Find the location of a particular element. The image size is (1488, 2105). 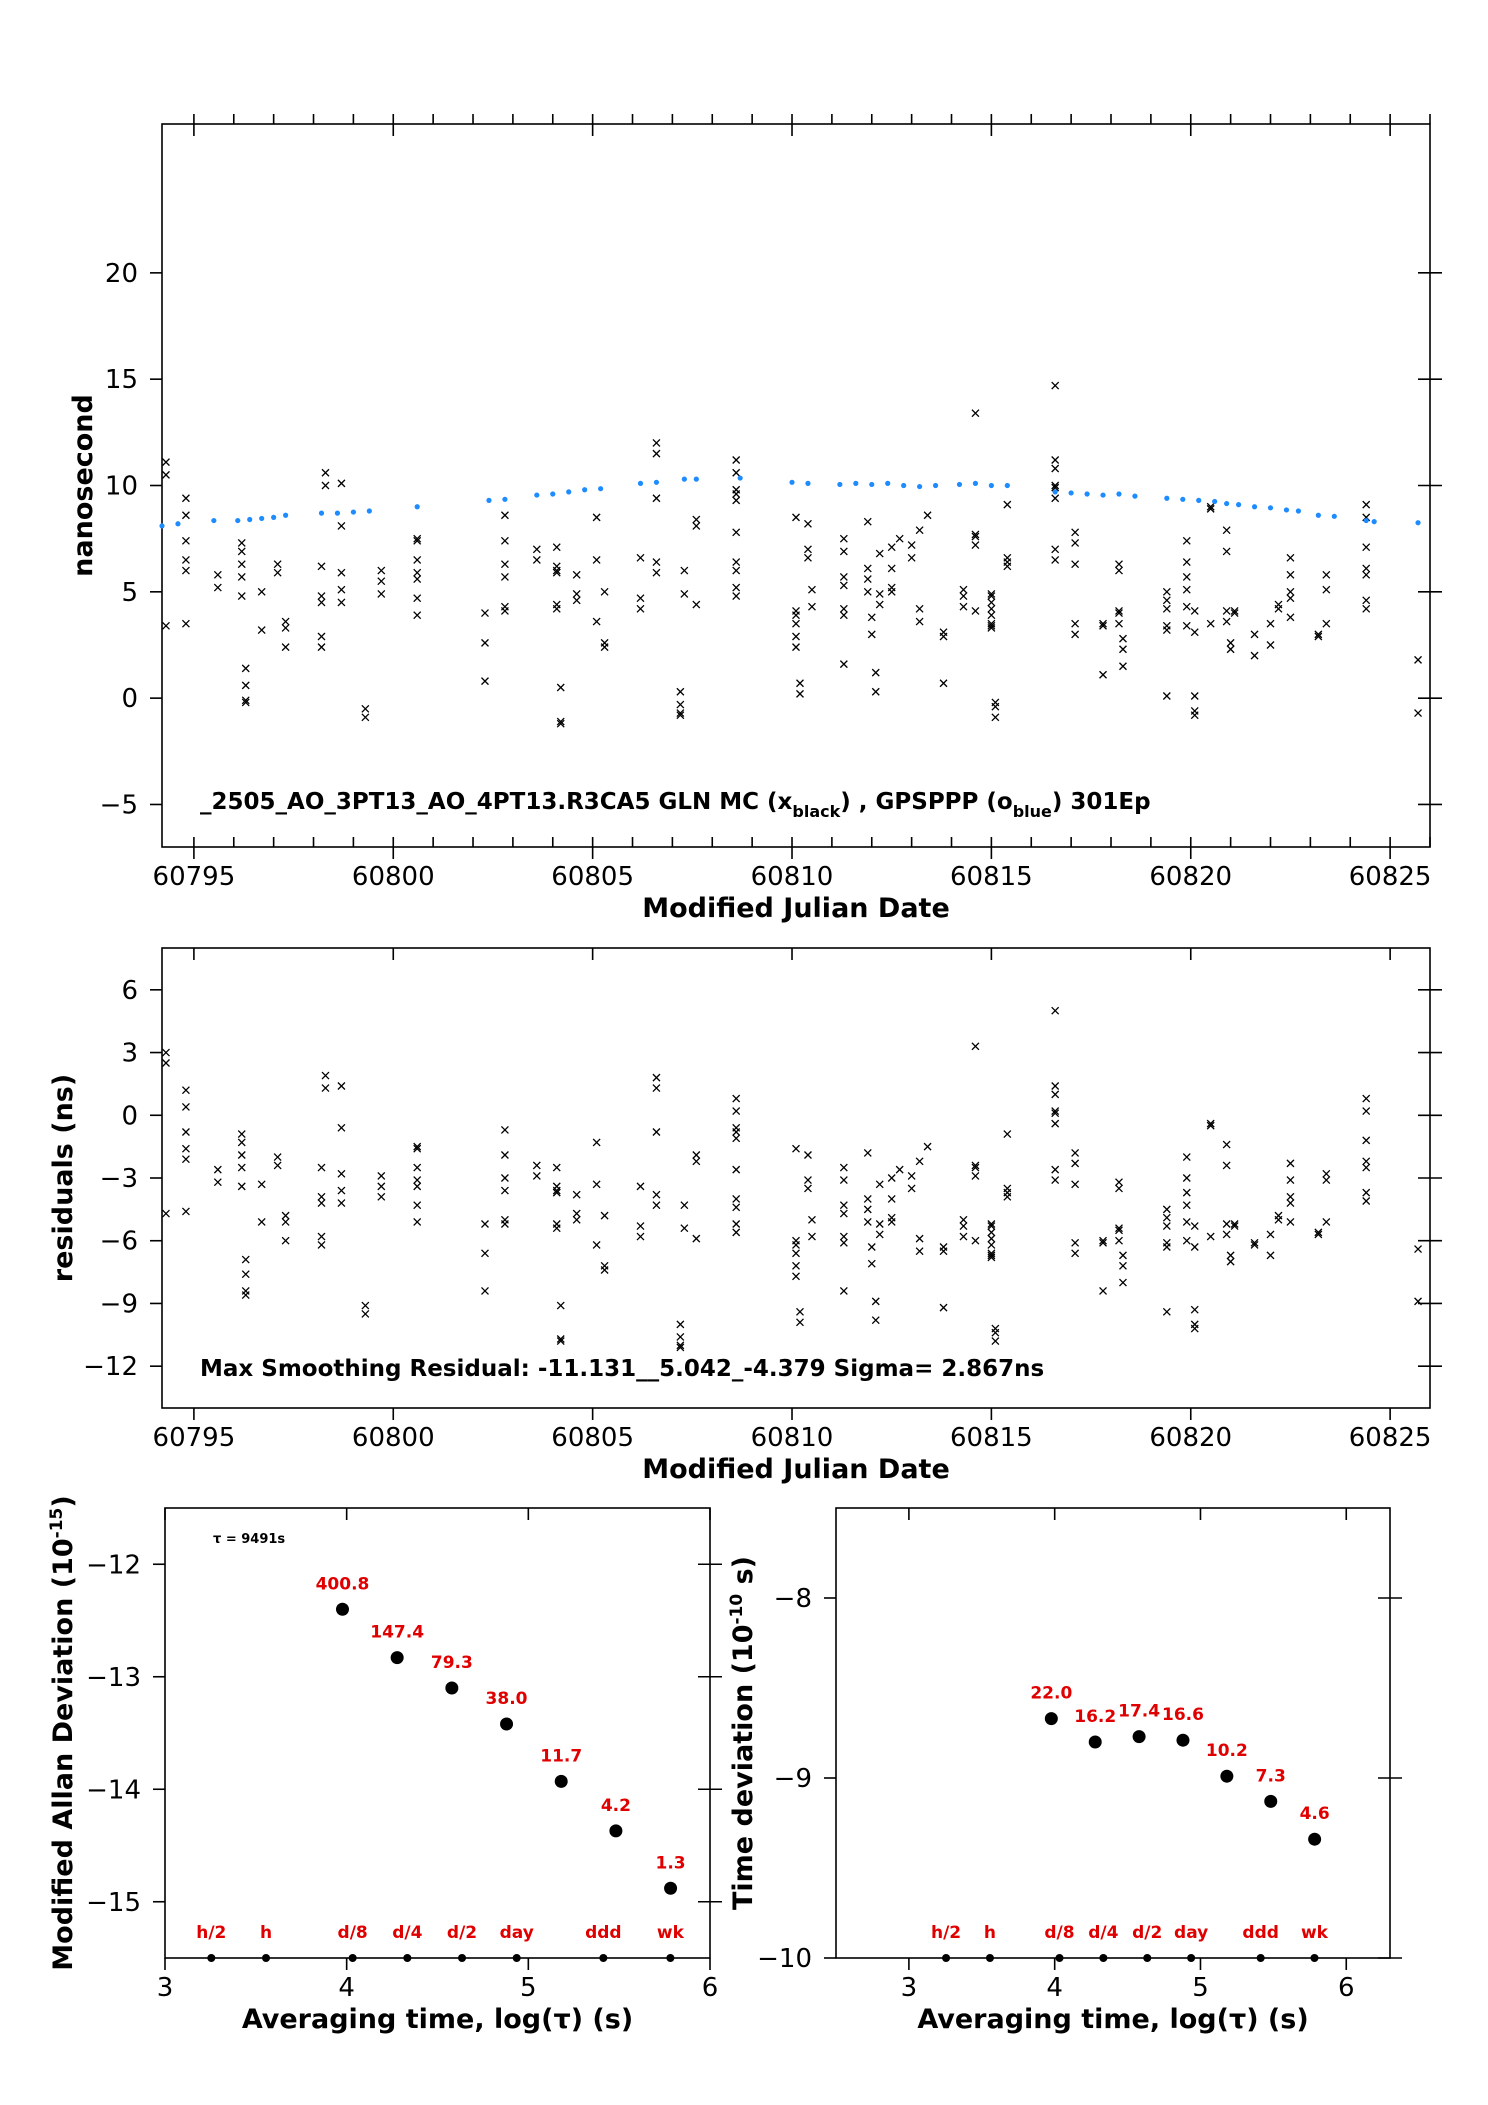

top-y-tick-label: 15 is located at coordinates (121, 380).